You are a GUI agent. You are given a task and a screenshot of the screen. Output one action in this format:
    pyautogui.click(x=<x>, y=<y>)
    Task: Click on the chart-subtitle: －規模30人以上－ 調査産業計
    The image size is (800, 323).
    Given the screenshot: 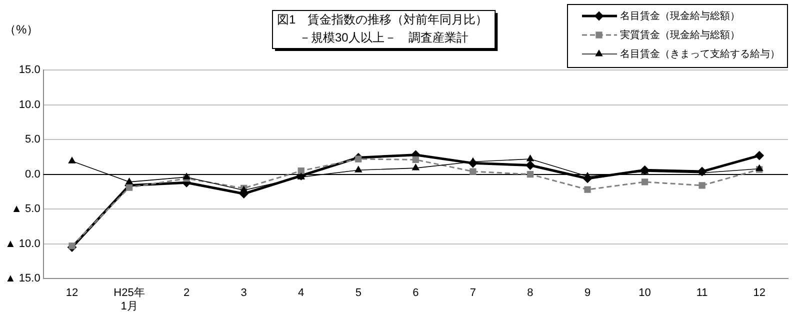 What is the action you would take?
    pyautogui.click(x=383, y=37)
    